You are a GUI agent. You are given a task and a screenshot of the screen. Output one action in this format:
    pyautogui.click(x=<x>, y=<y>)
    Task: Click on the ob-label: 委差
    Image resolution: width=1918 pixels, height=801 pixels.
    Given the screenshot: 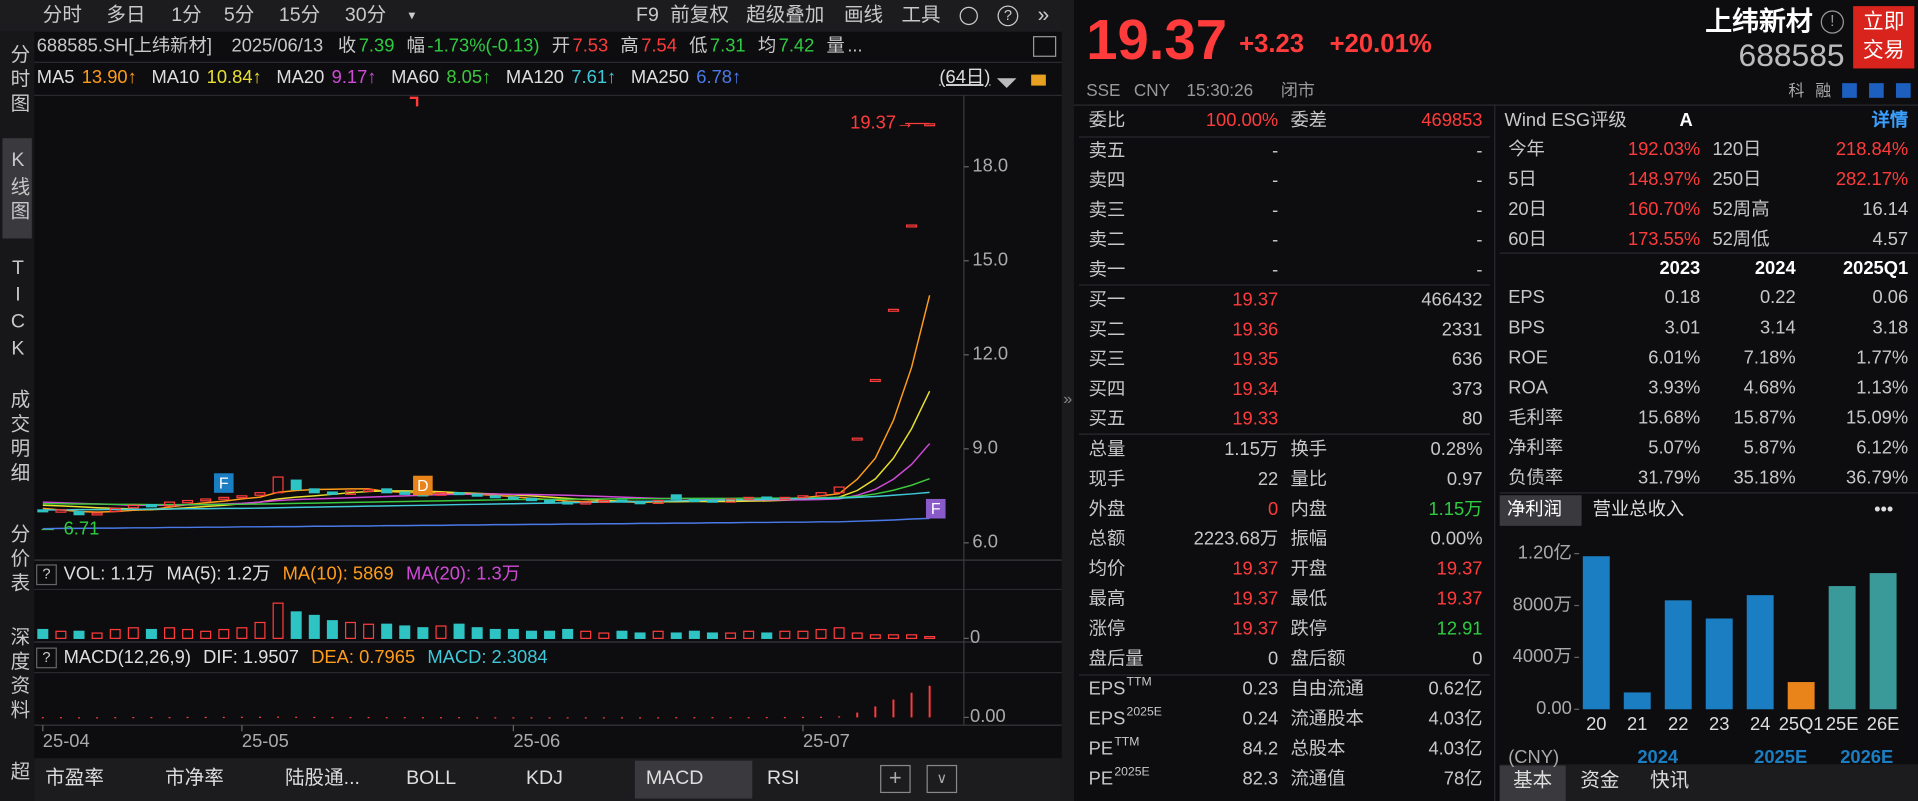 What is the action you would take?
    pyautogui.click(x=1308, y=119)
    